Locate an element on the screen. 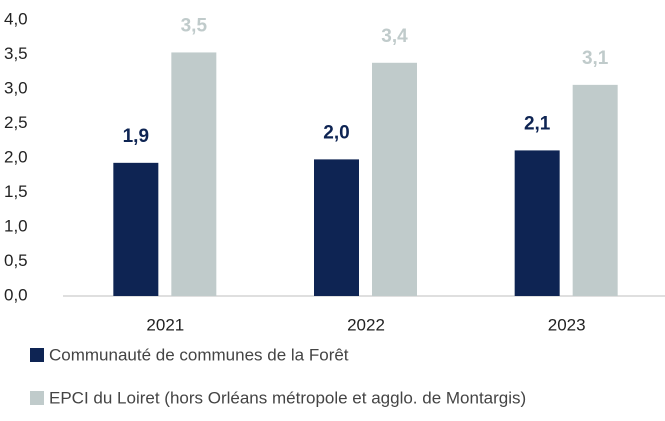 This screenshot has height=421, width=665. y-tick-label: 2,0 is located at coordinates (16, 156).